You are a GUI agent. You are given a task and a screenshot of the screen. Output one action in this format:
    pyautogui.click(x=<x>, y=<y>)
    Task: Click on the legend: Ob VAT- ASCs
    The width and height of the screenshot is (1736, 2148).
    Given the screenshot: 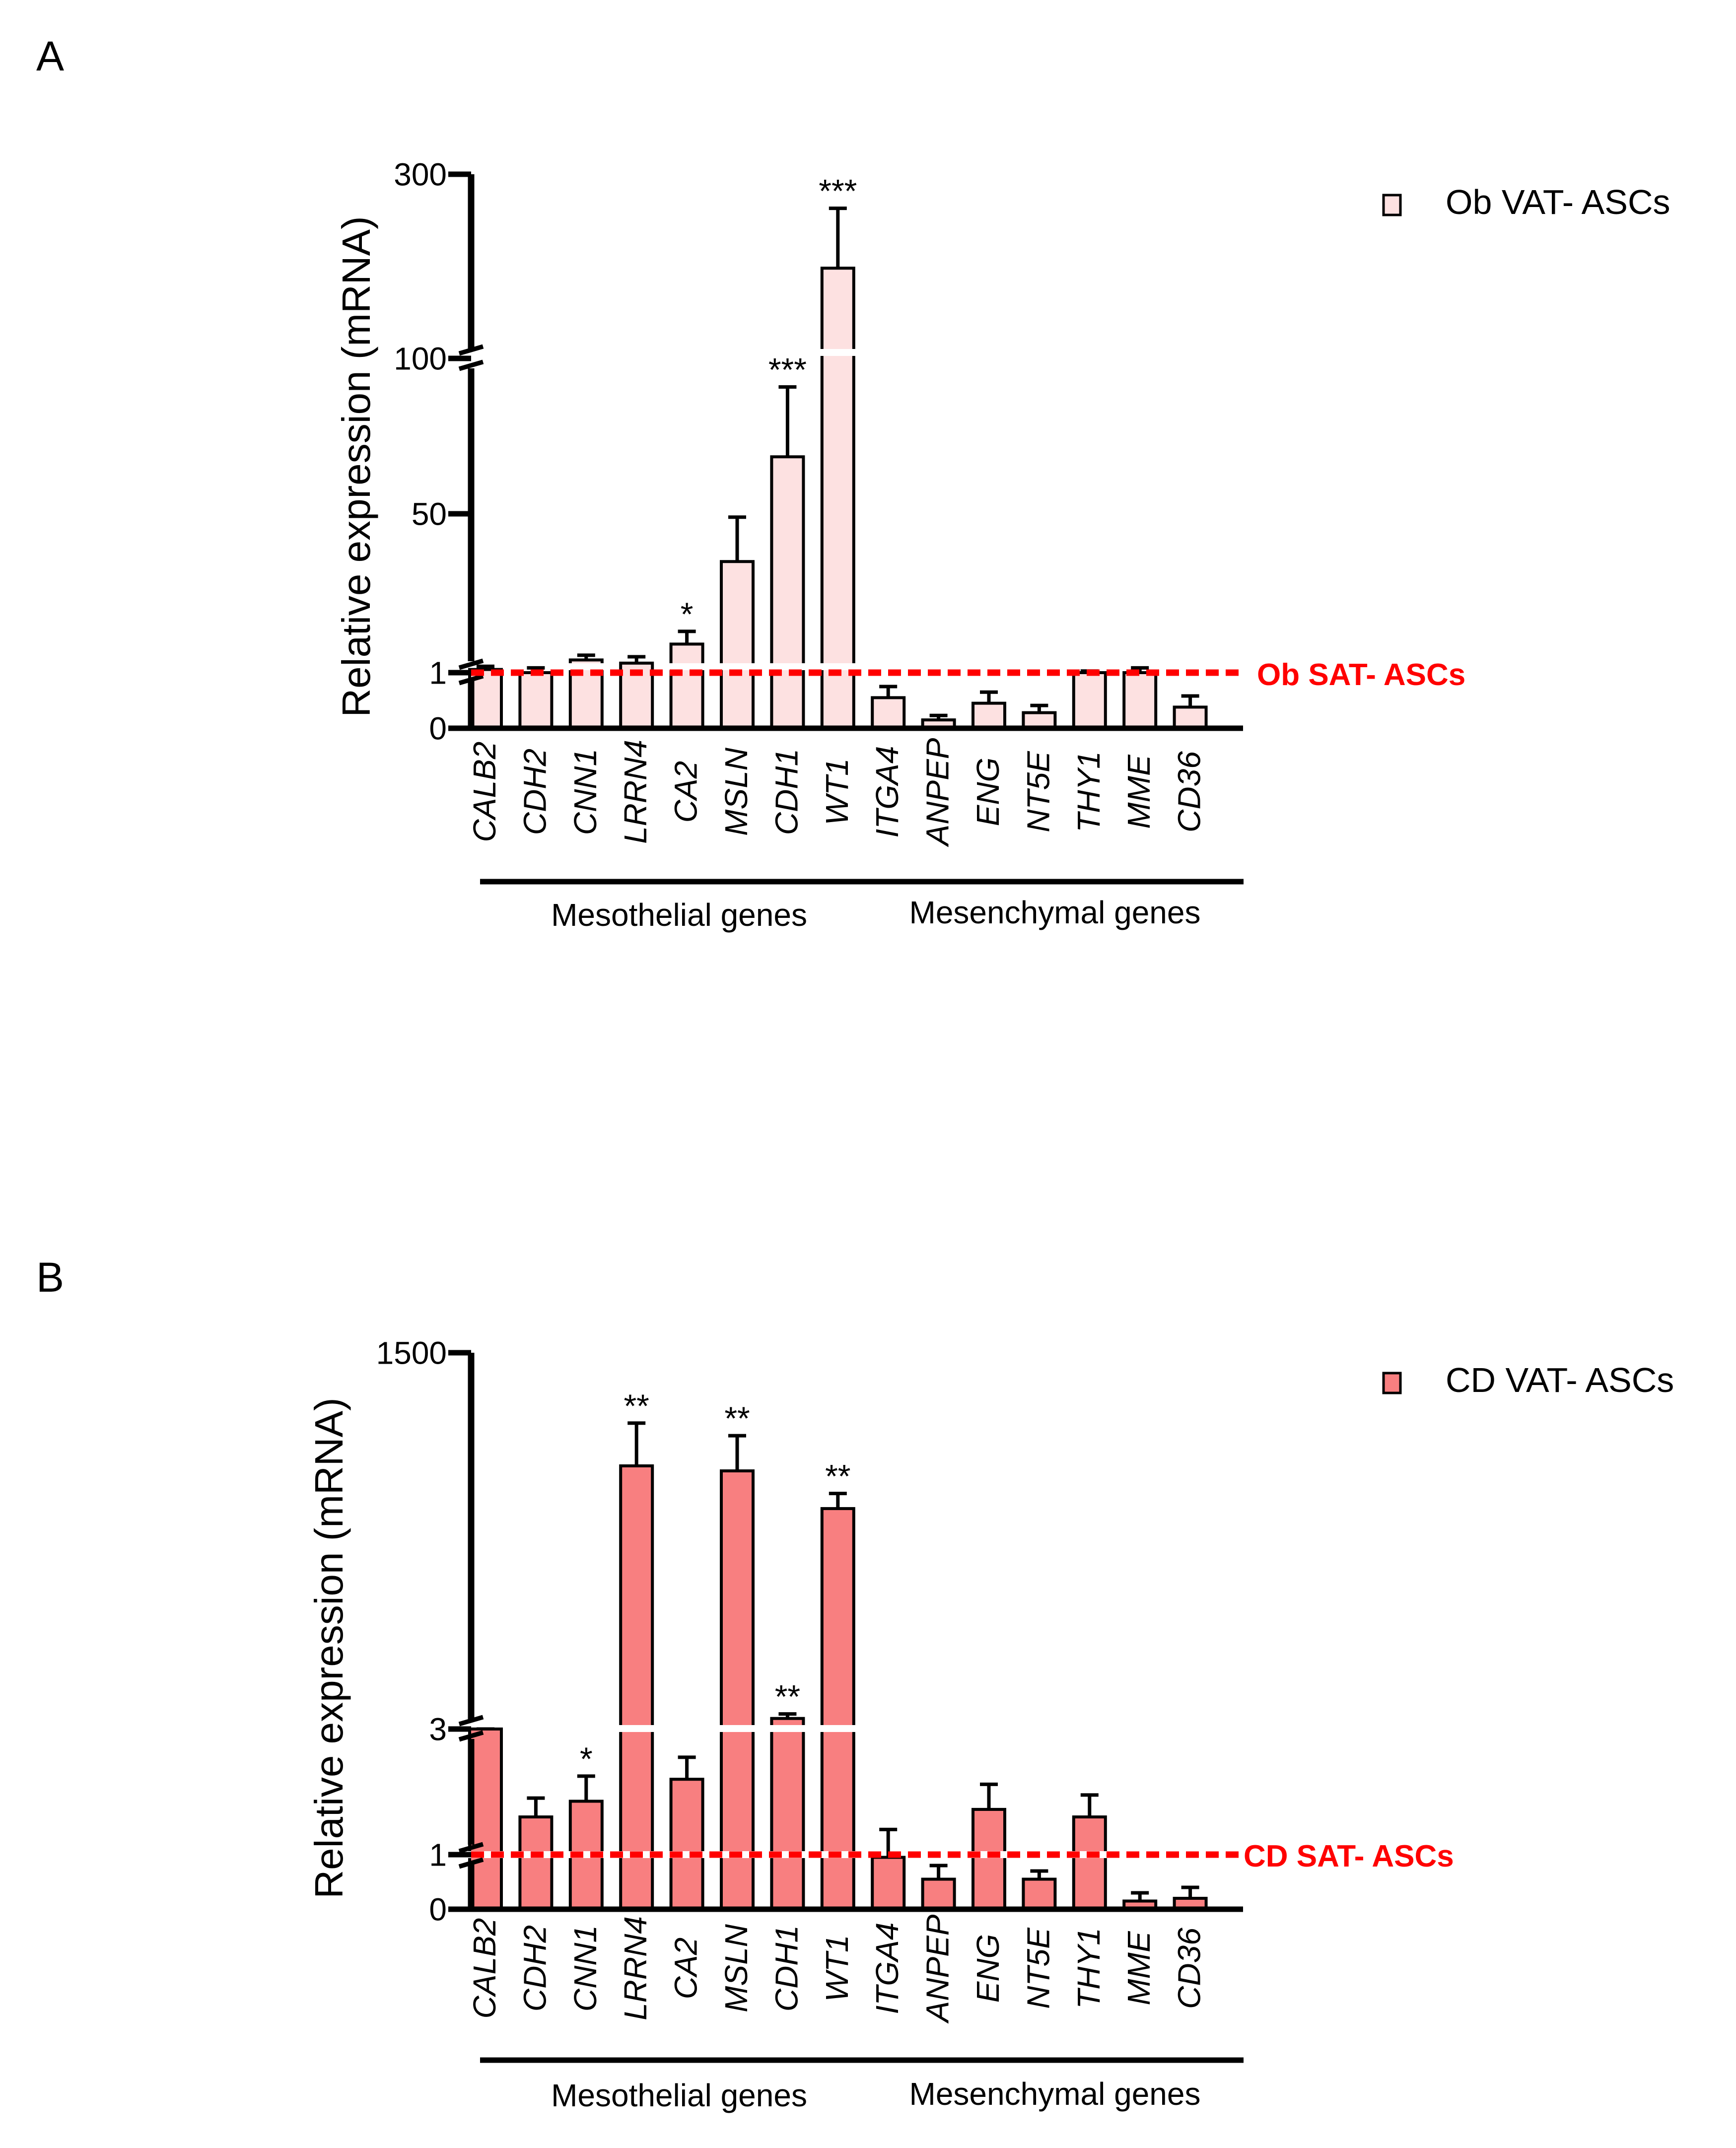 What is the action you would take?
    pyautogui.click(x=1526, y=202)
    